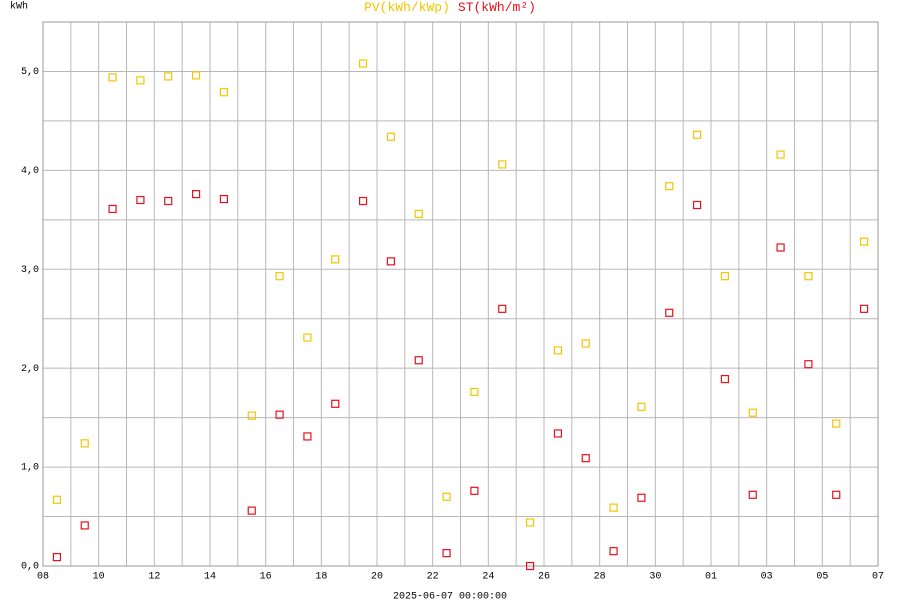  What do you see at coordinates (450, 596) in the screenshot?
I see `x-axis-label: 2025-06-07 00:00:00` at bounding box center [450, 596].